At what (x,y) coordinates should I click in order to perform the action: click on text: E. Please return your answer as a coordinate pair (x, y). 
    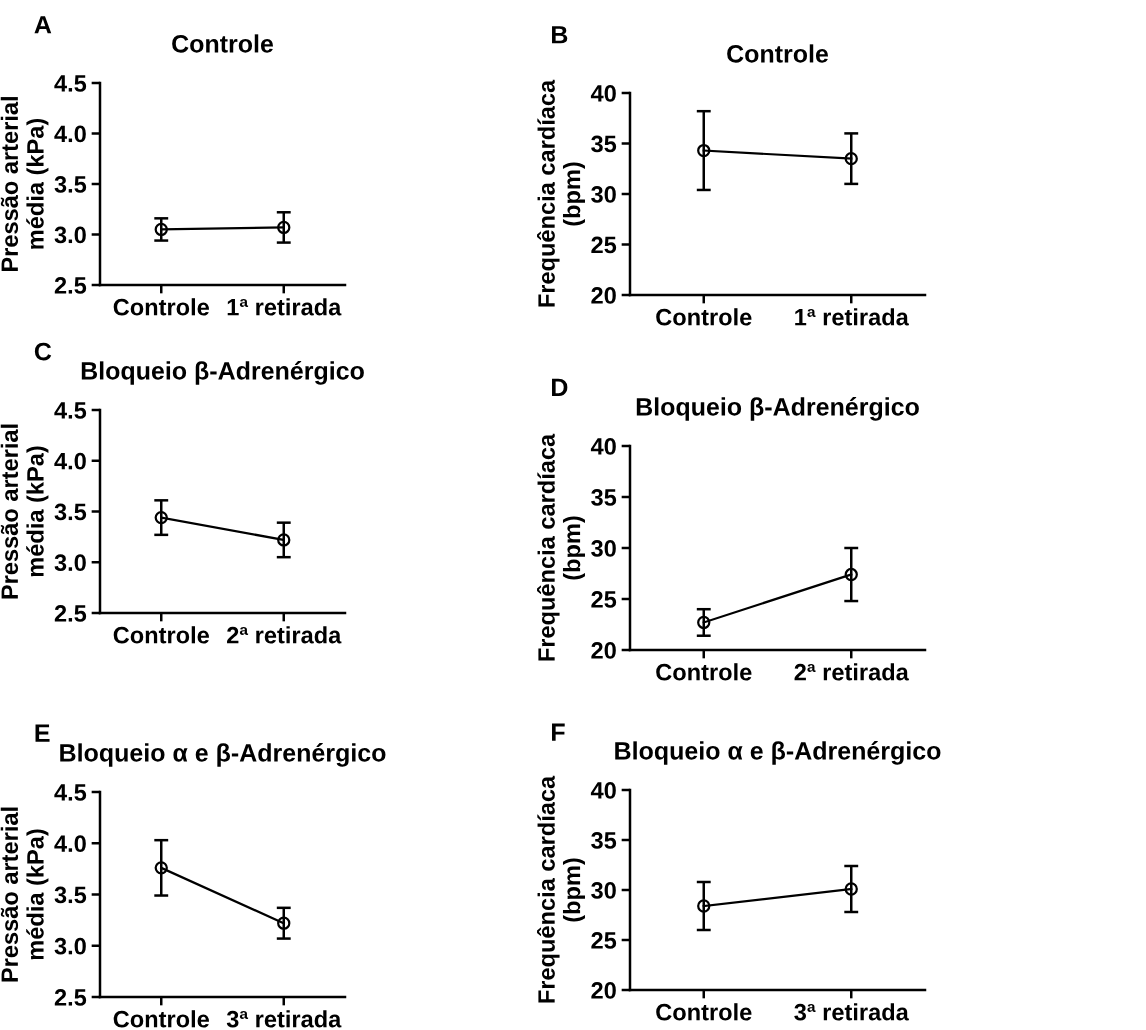
    Looking at the image, I should click on (42, 733).